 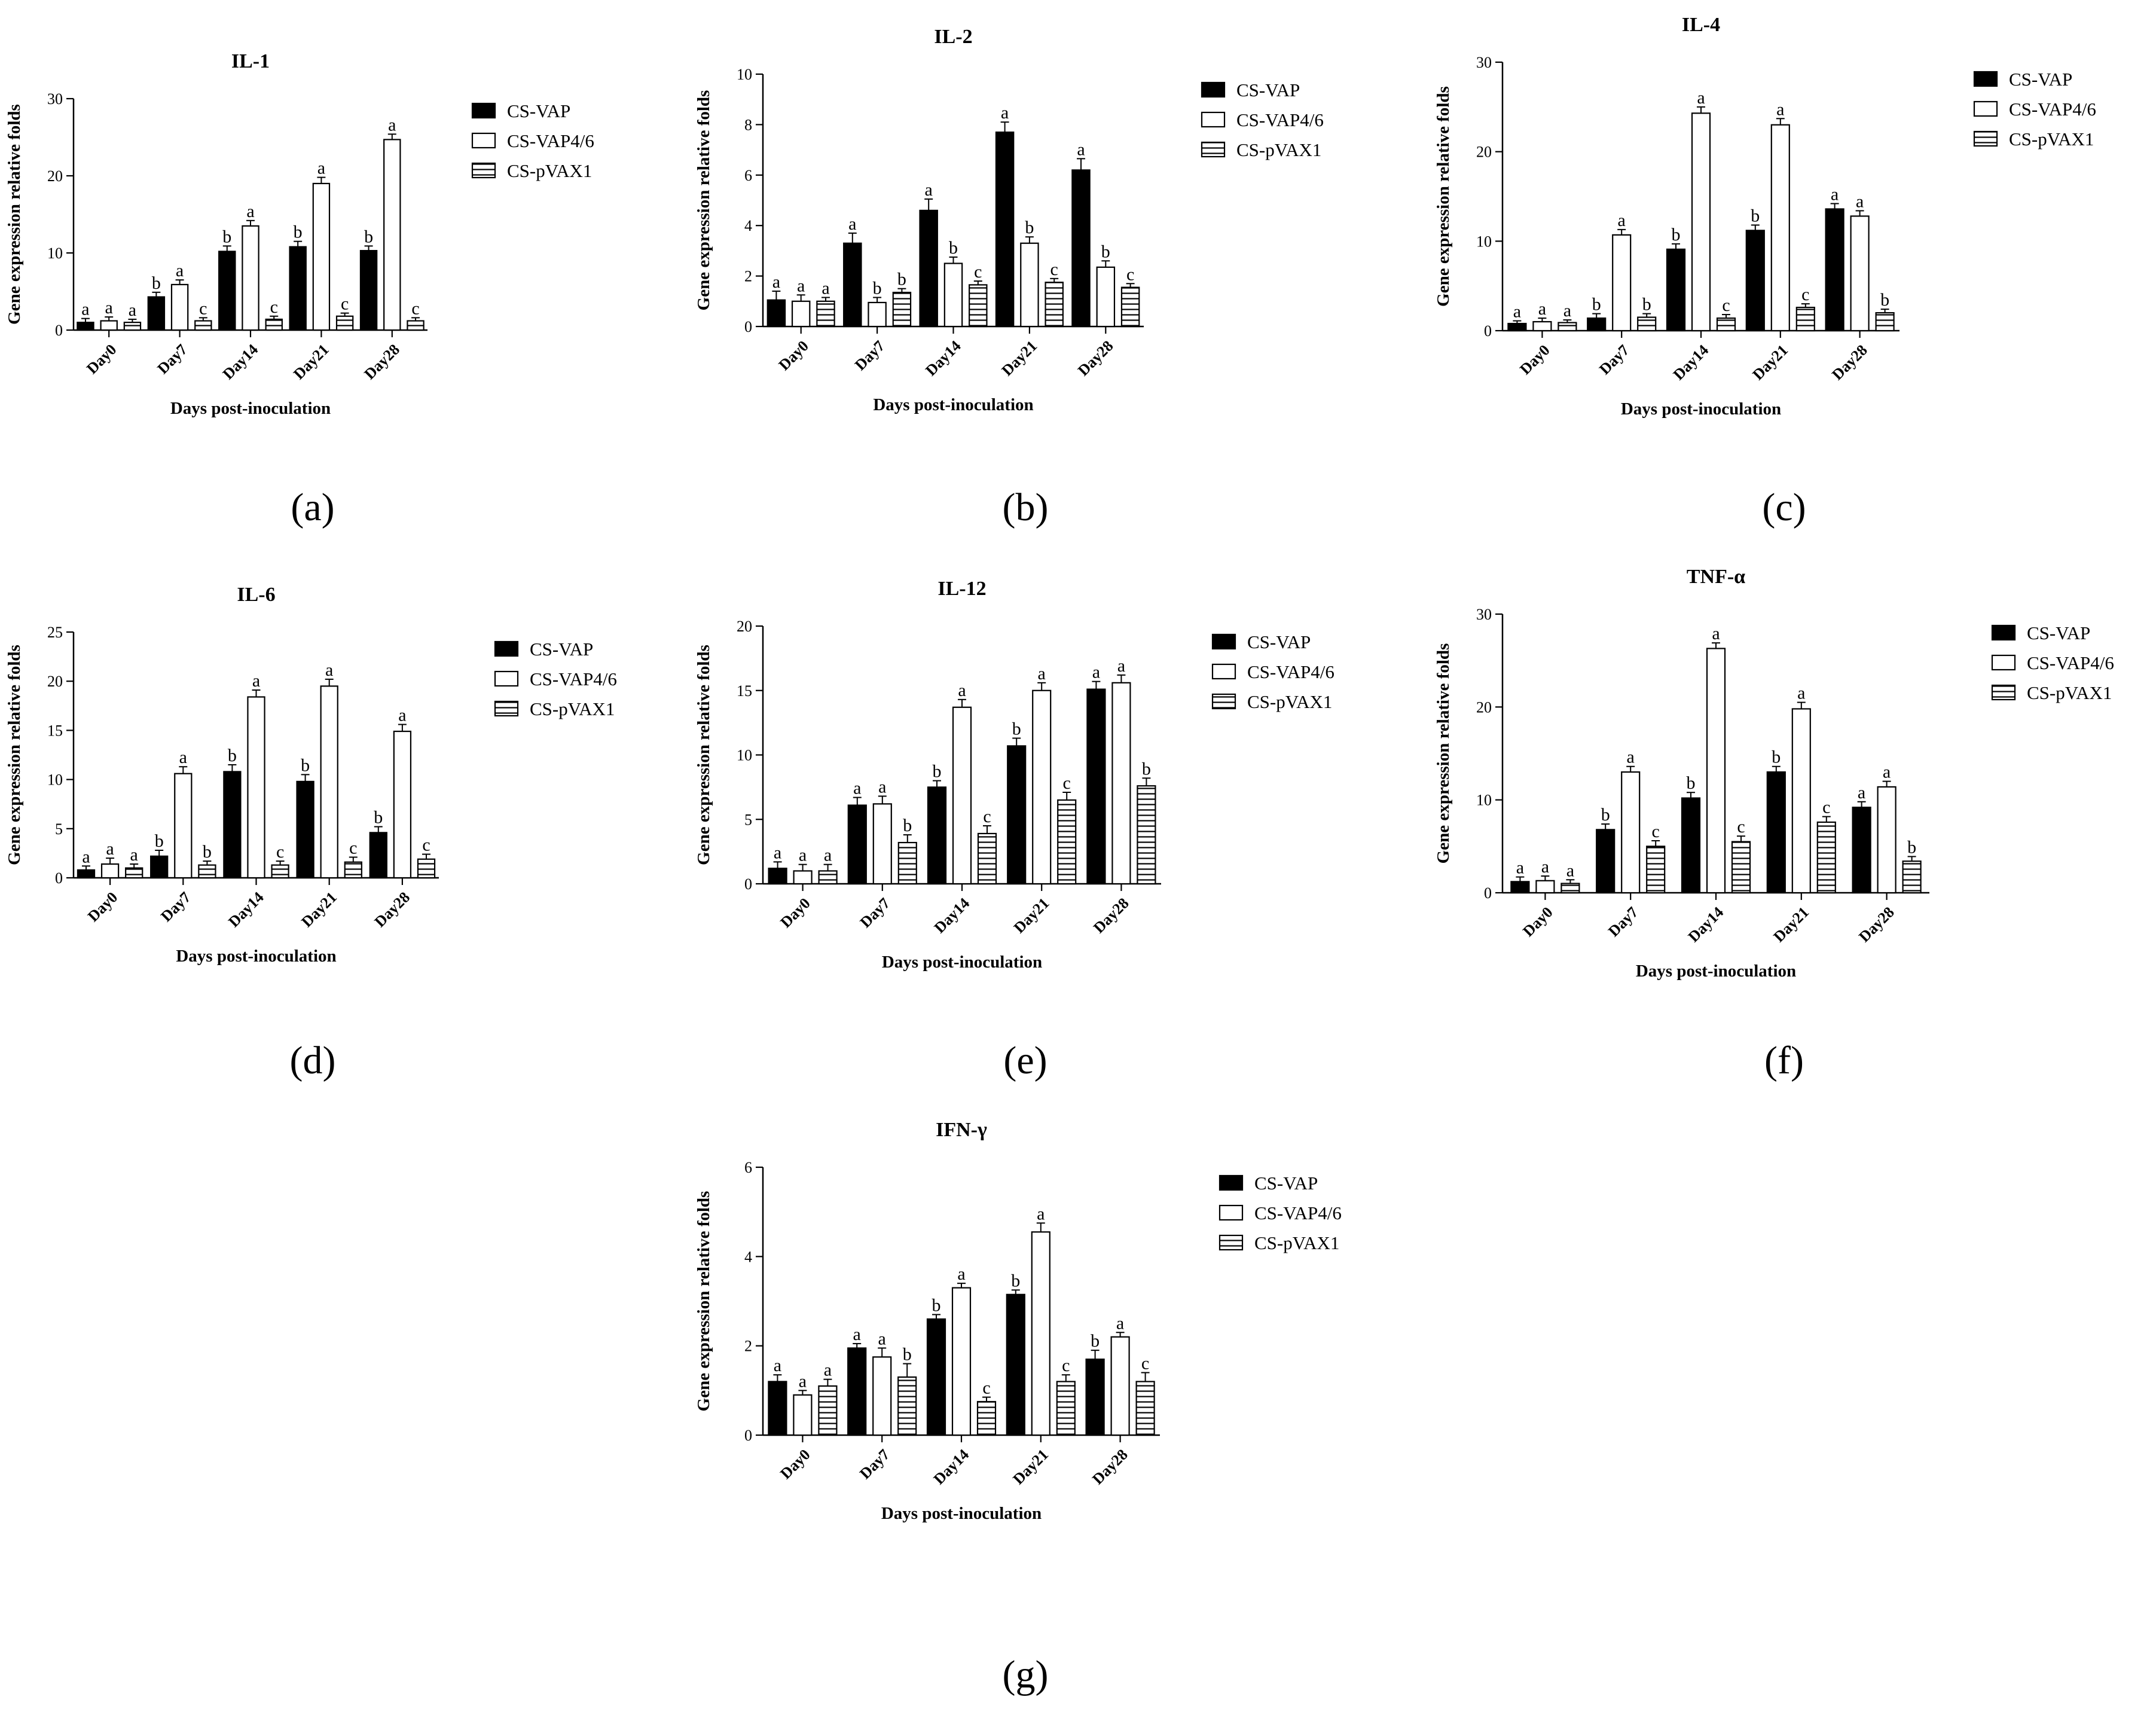 I want to click on bar-cs-vap-day28, so click(x=1096, y=786).